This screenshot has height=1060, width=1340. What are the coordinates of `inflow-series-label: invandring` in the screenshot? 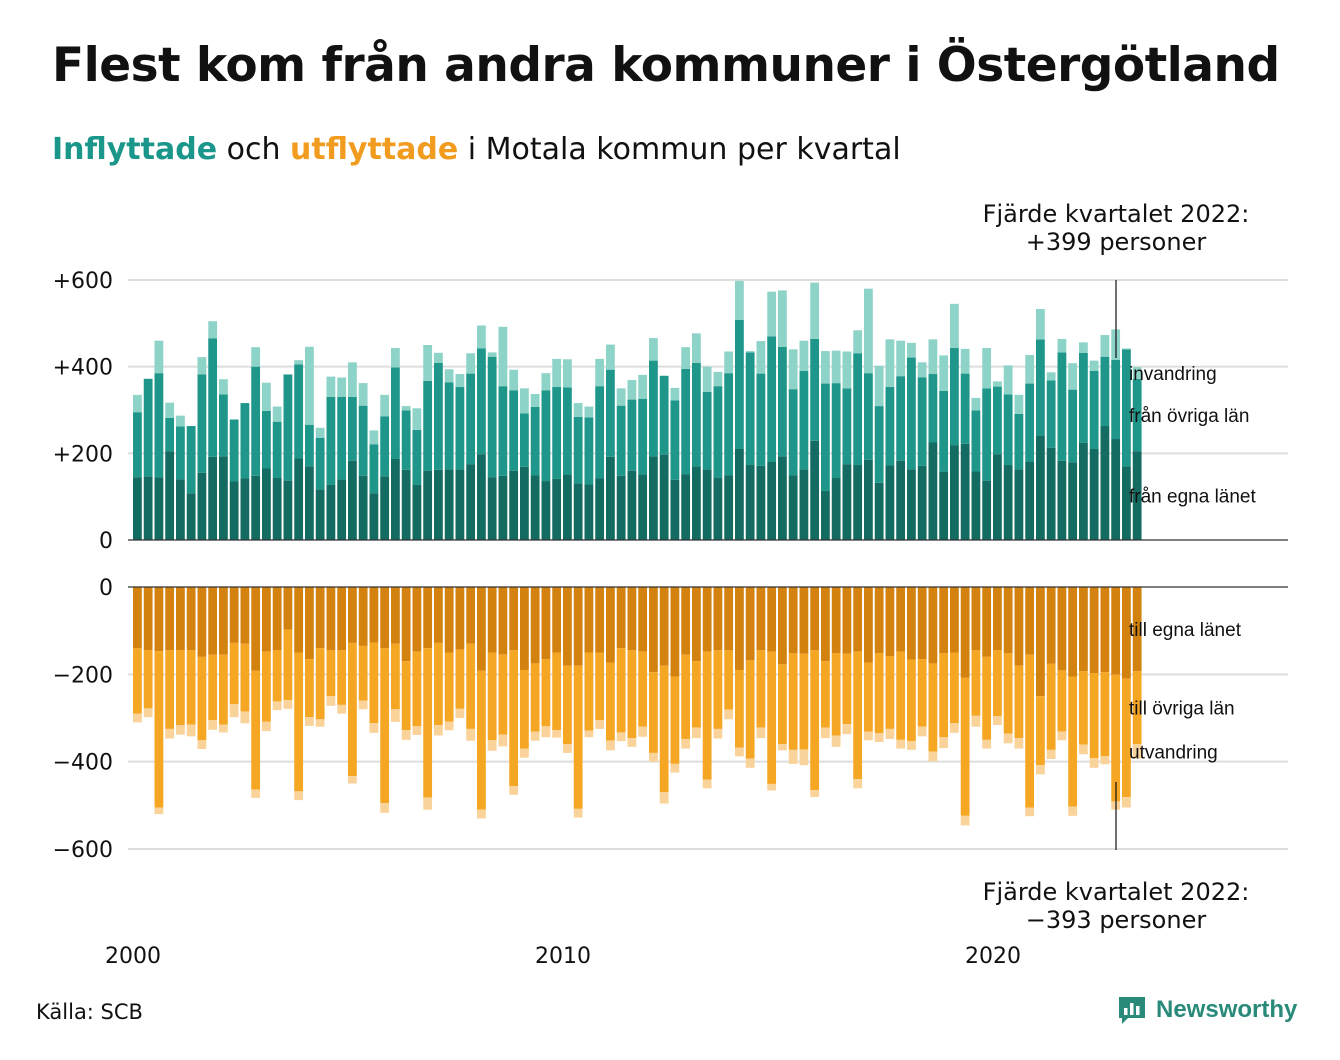 It's located at (1173, 374).